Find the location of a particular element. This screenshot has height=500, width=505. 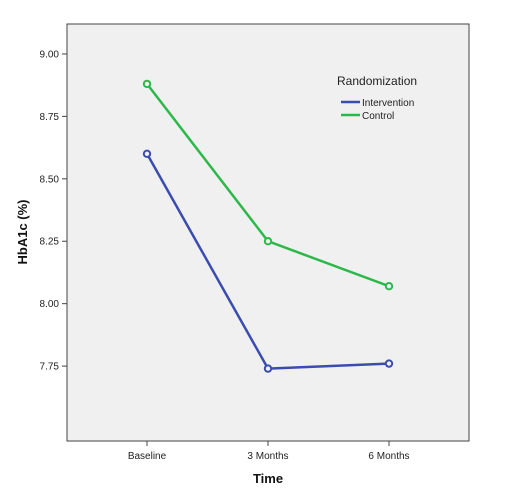

y-tick-label: 7.75 is located at coordinates (50, 367).